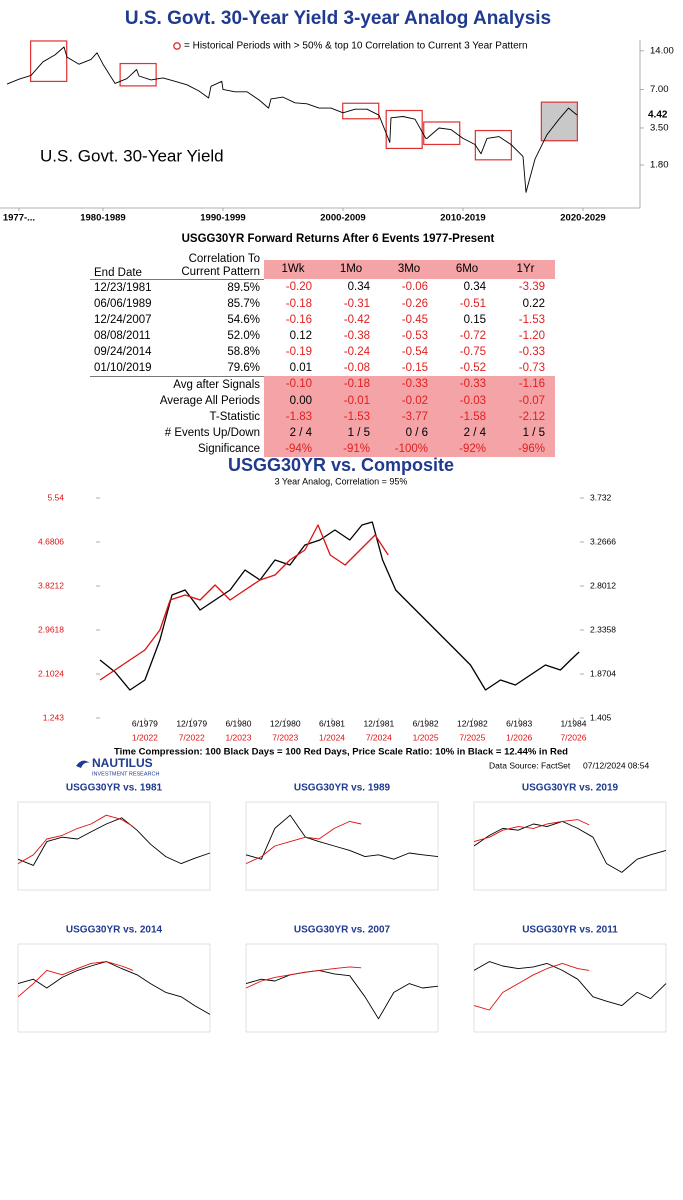 This screenshot has width=683, height=1200. What do you see at coordinates (525, 400) in the screenshot?
I see `summary-cell: -0.07` at bounding box center [525, 400].